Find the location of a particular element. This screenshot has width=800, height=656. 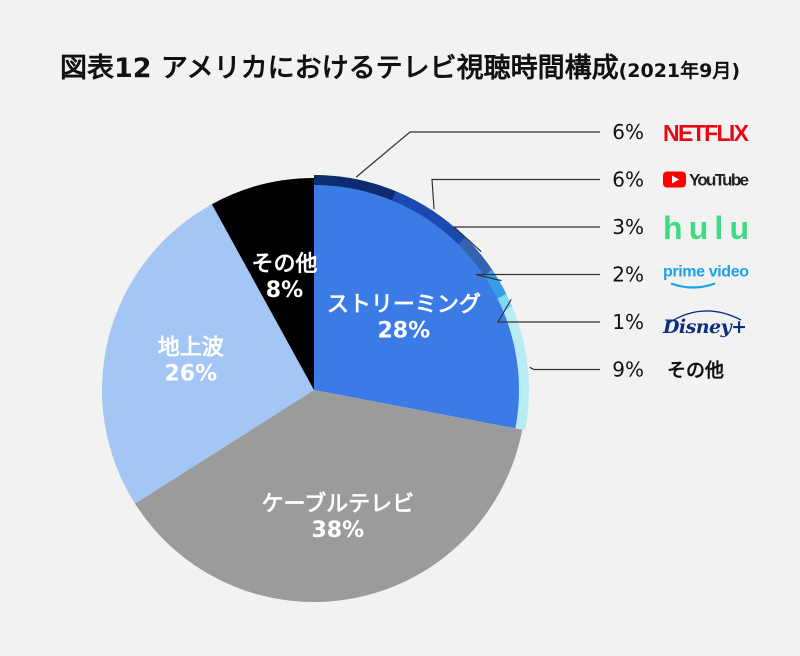

legend-brand-2: hulu is located at coordinates (706, 228).